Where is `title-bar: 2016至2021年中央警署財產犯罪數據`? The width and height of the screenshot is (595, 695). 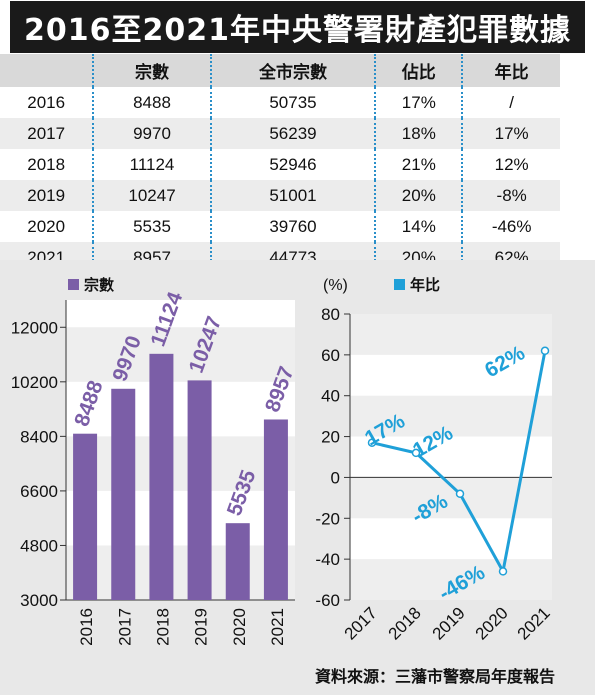
title-bar: 2016至2021年中央警署財產犯罪數據 is located at coordinates (297, 27).